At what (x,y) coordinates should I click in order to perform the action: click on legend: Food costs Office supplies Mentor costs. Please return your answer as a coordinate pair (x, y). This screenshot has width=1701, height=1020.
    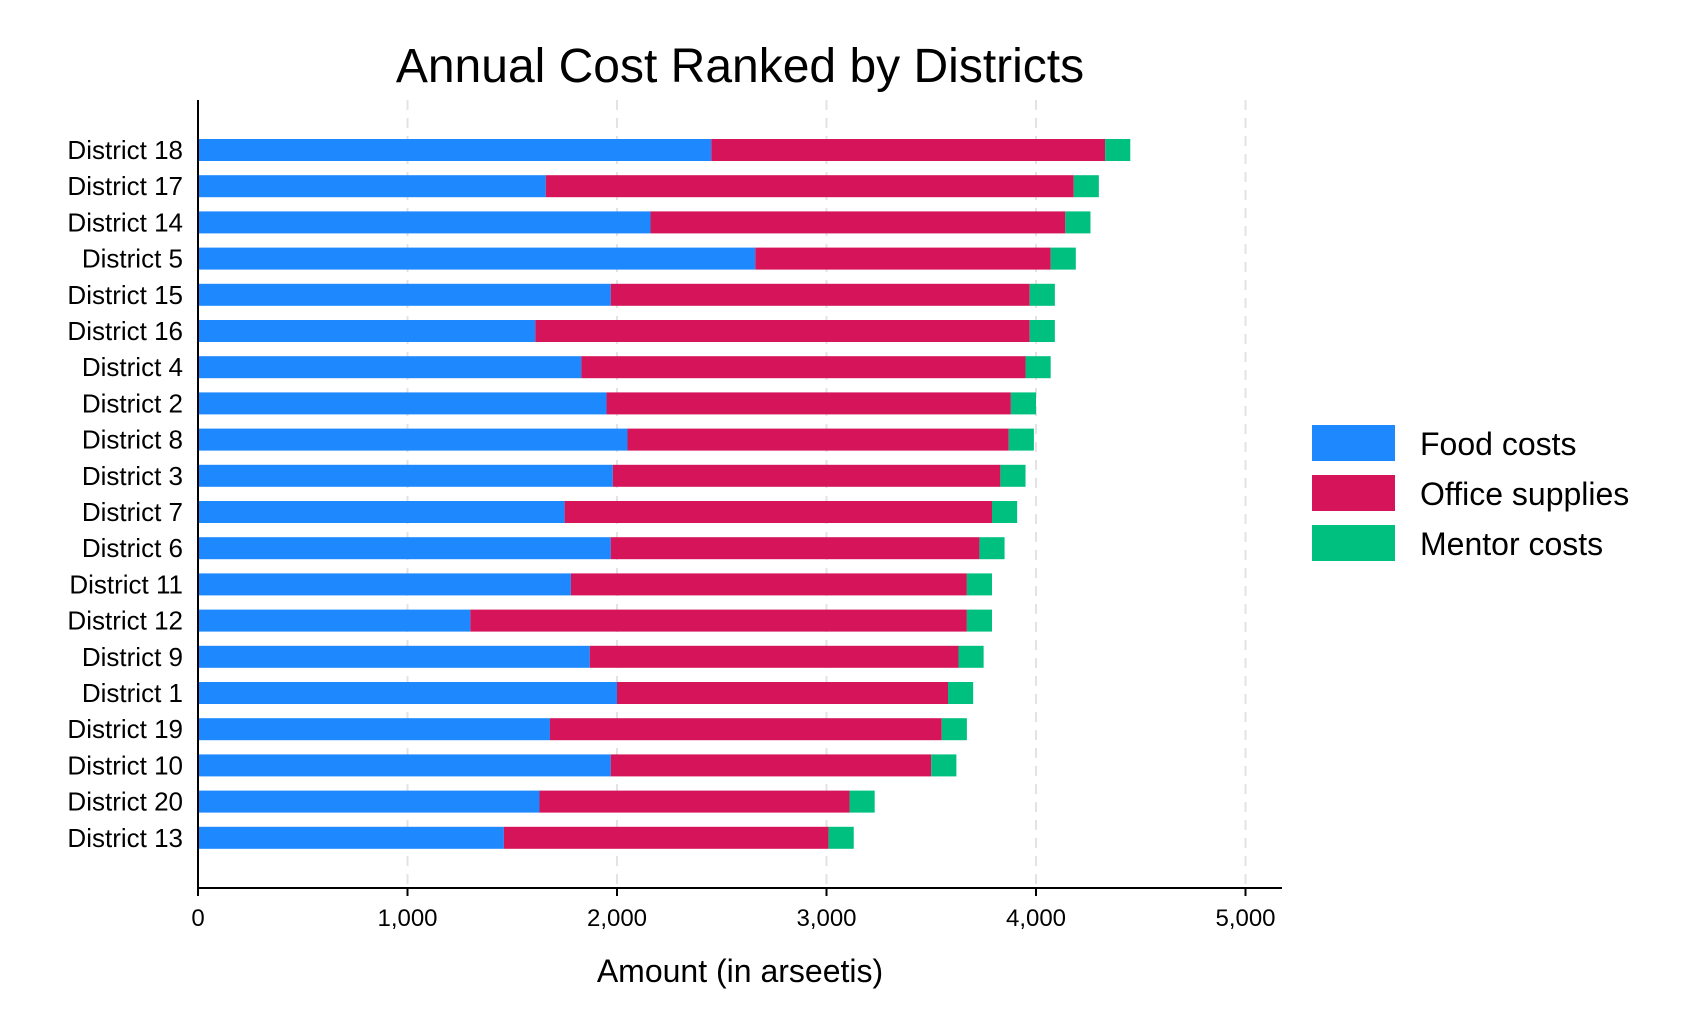
    Looking at the image, I should click on (1470, 493).